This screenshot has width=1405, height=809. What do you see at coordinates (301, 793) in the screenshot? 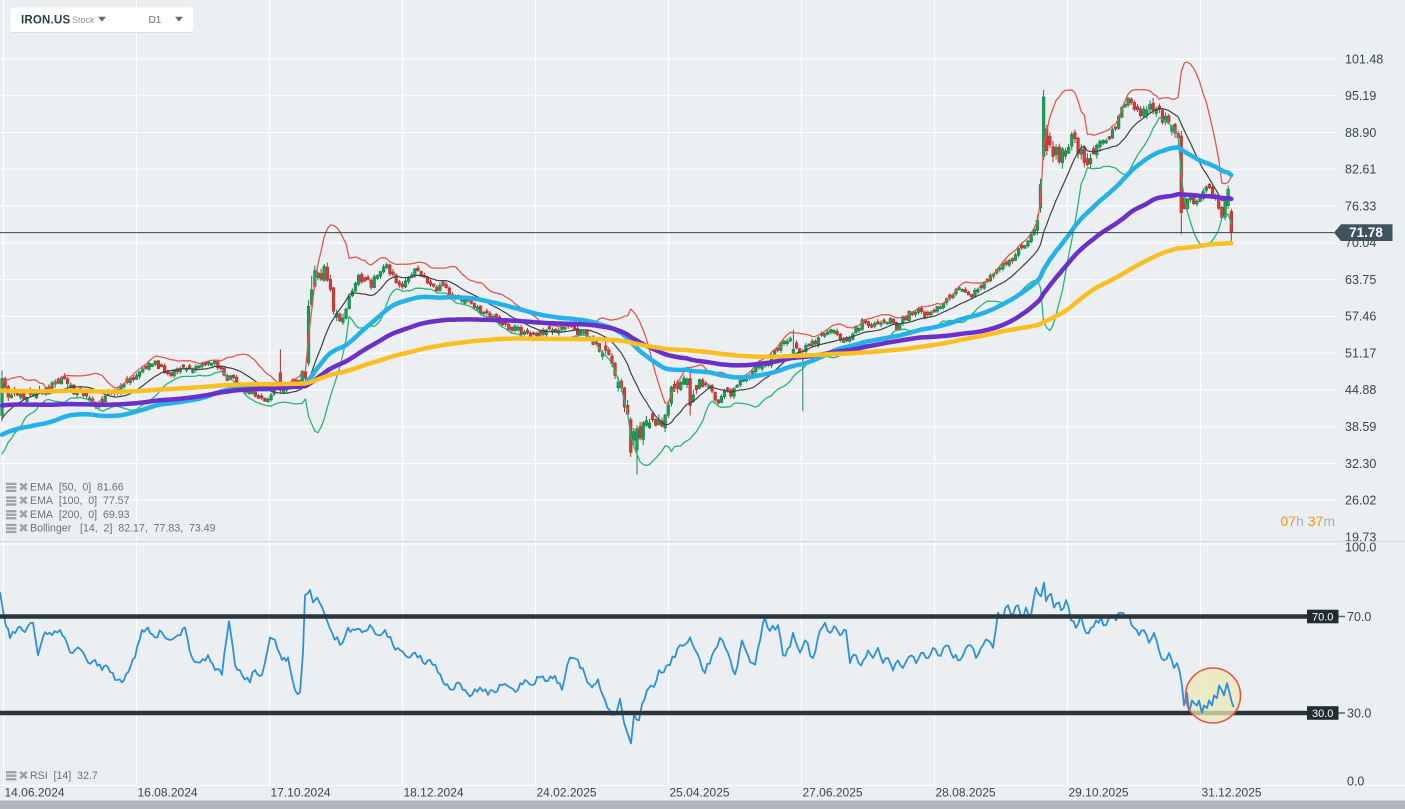
I see `svg-text: 17.10.2024` at bounding box center [301, 793].